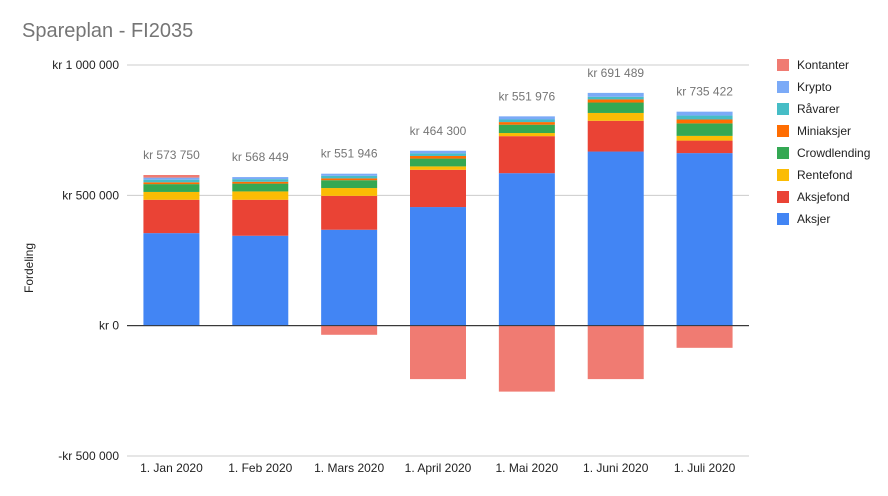  What do you see at coordinates (349, 154) in the screenshot?
I see `total-label: kr 551 946` at bounding box center [349, 154].